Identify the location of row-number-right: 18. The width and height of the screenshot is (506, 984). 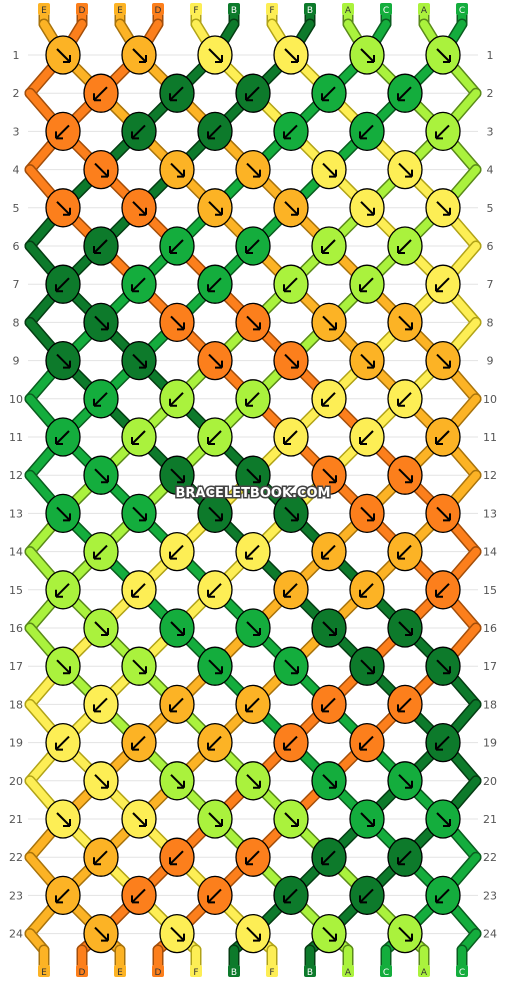
(490, 704).